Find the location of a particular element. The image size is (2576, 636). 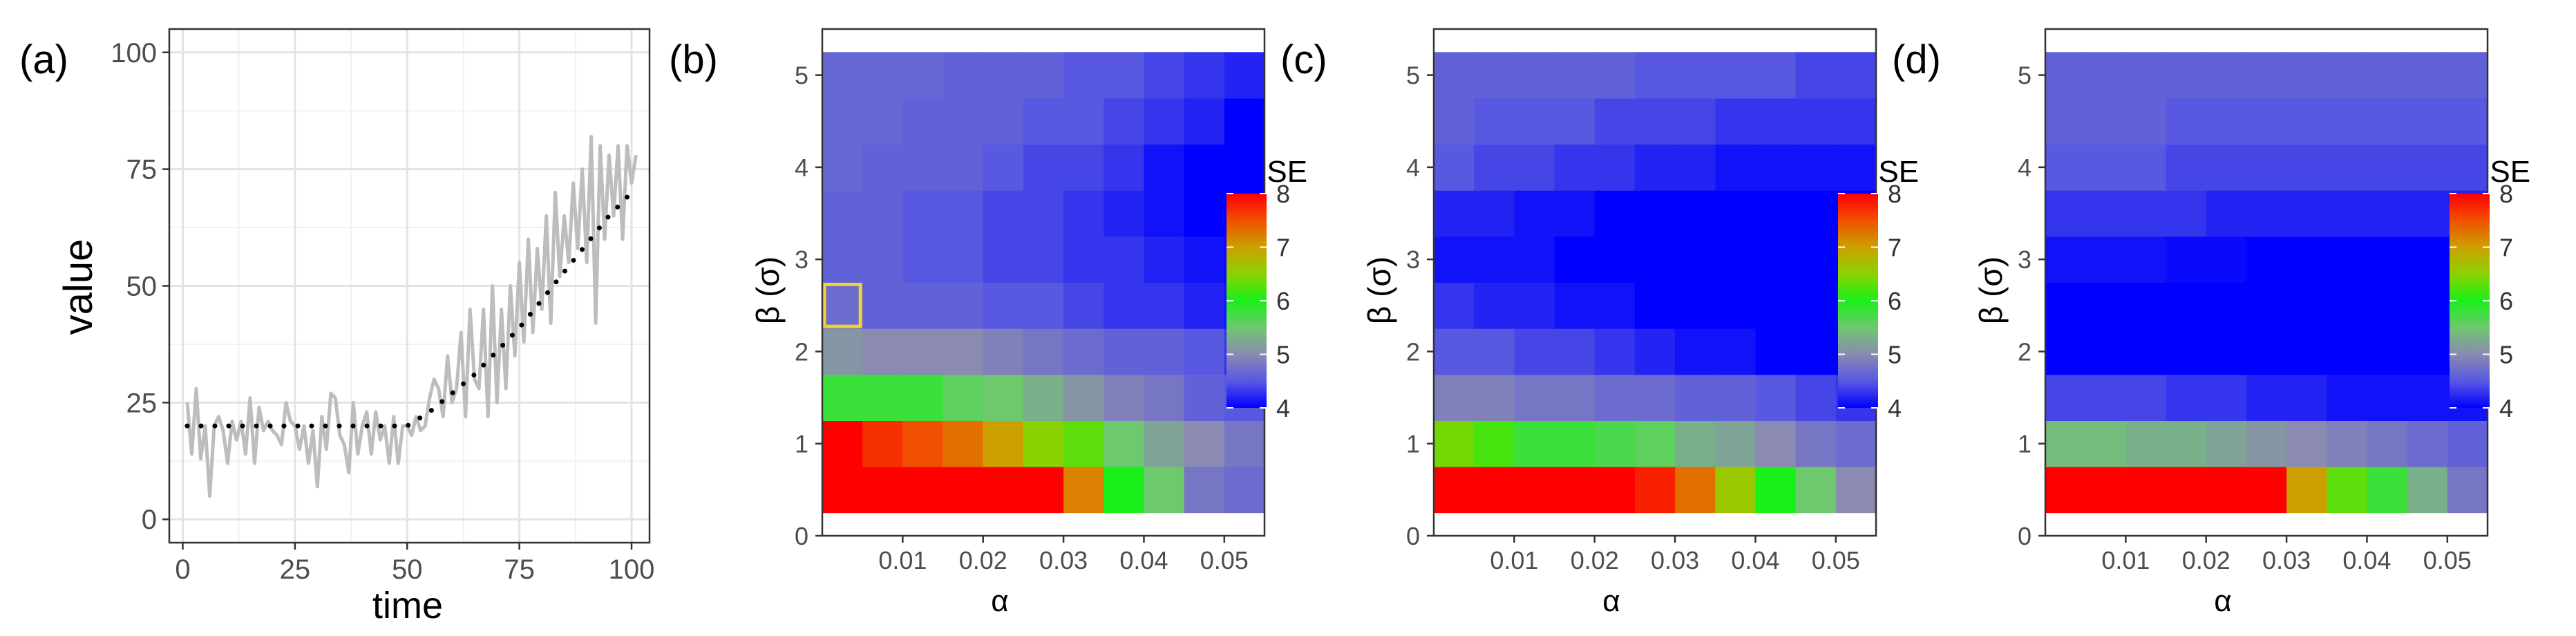

panel-b-x-axis-title: α is located at coordinates (999, 601).